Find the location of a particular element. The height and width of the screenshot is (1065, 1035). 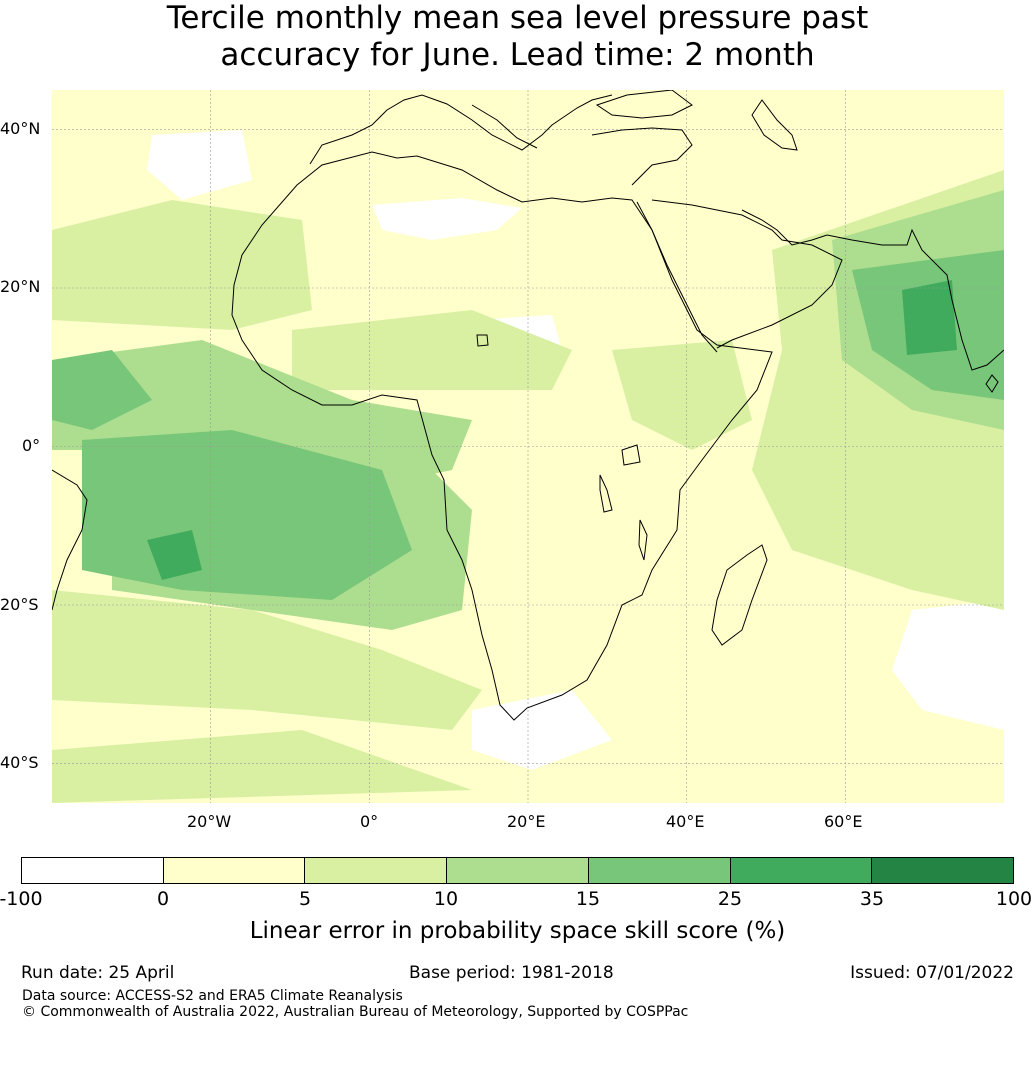

shade-light-southern is located at coordinates (262, 766).